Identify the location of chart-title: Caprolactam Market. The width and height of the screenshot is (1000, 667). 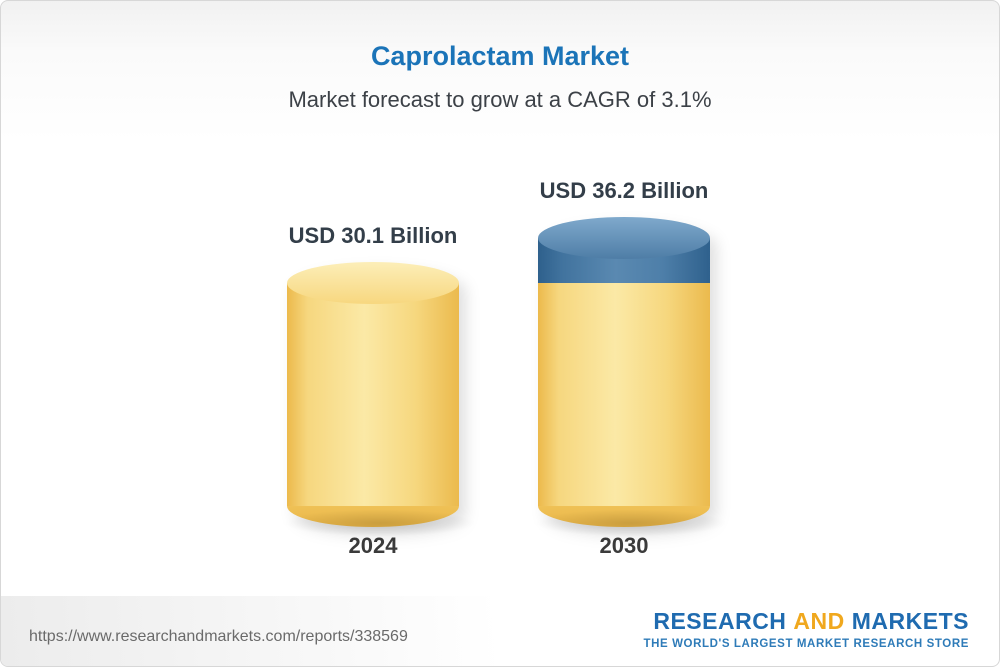
(500, 56).